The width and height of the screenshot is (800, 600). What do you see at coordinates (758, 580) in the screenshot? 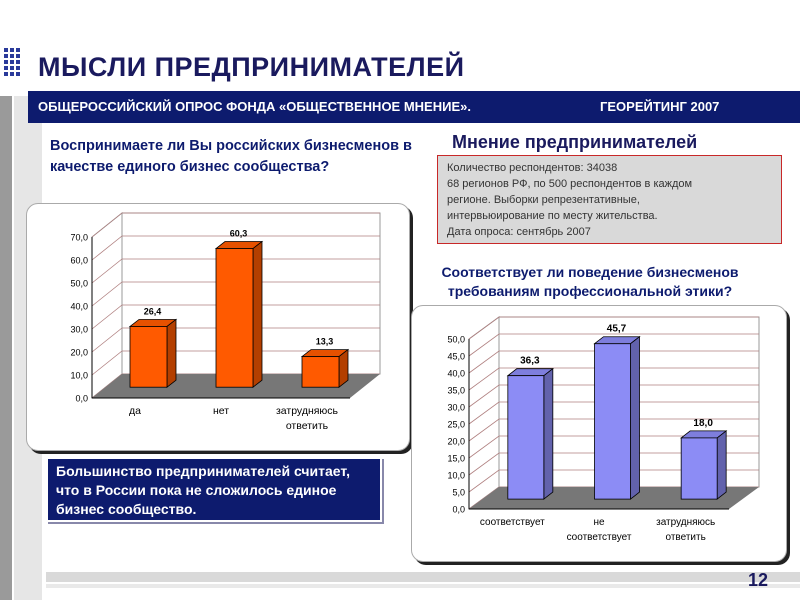
I see `page-number: 12` at bounding box center [758, 580].